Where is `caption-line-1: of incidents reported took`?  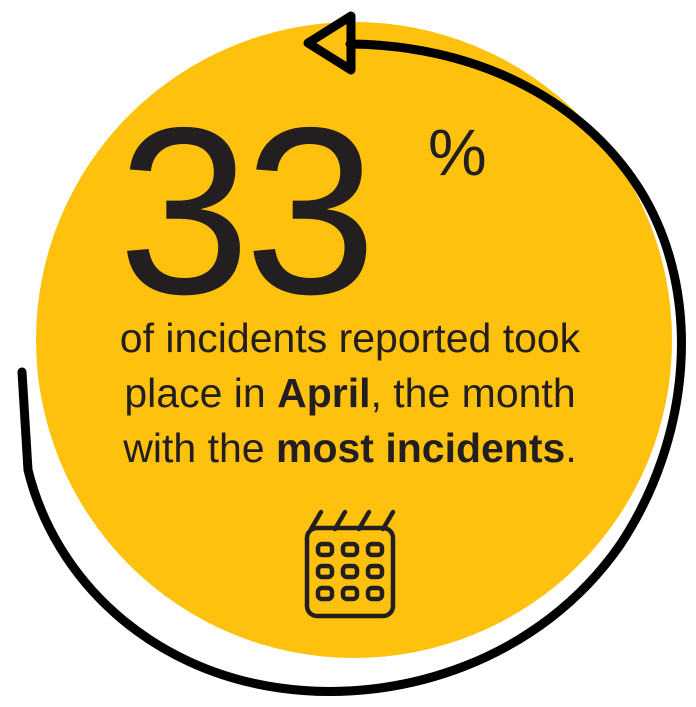 caption-line-1: of incidents reported took is located at coordinates (350, 338).